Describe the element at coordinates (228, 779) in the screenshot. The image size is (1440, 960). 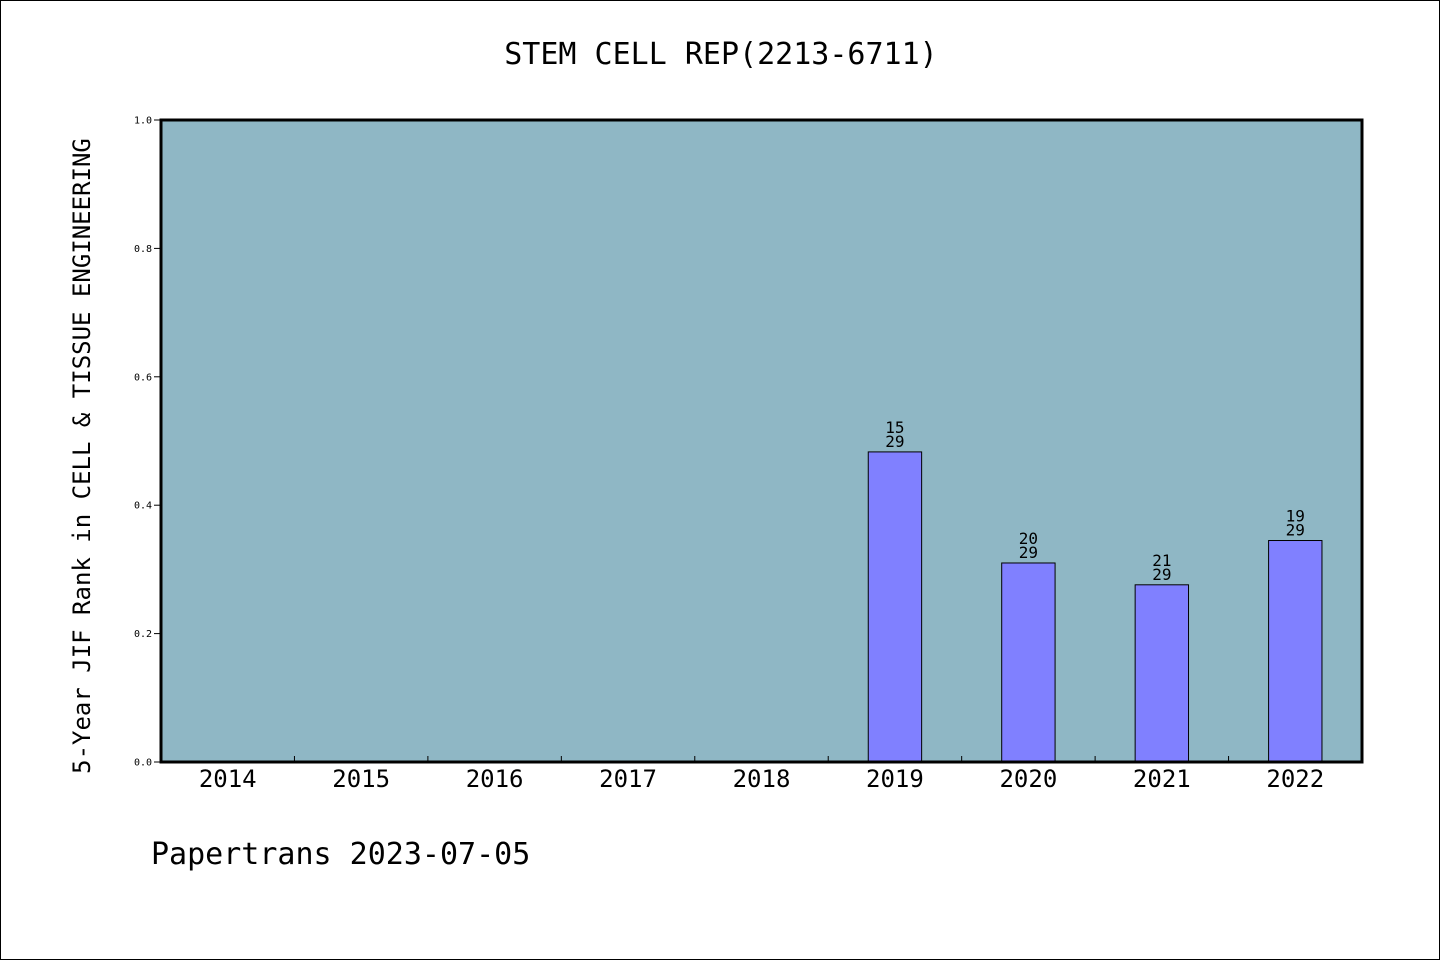
I see `x-tick-label: 2014` at that location.